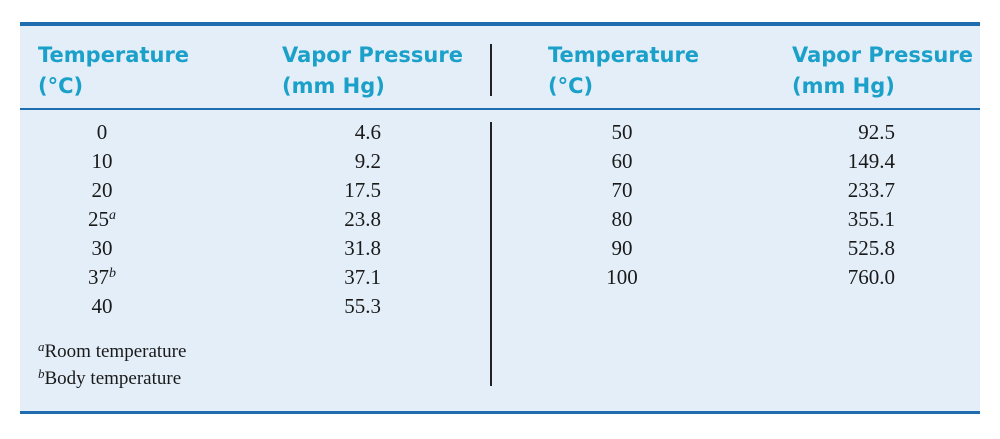 The image size is (1000, 439). Describe the element at coordinates (362, 248) in the screenshot. I see `table-cell-vapor-pressure: 31.8` at that location.